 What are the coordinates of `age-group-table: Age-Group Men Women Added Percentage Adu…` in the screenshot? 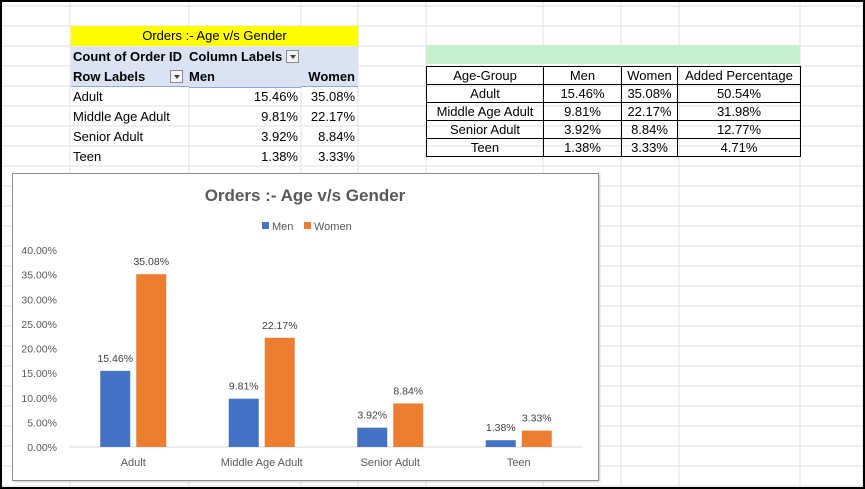 It's located at (613, 111).